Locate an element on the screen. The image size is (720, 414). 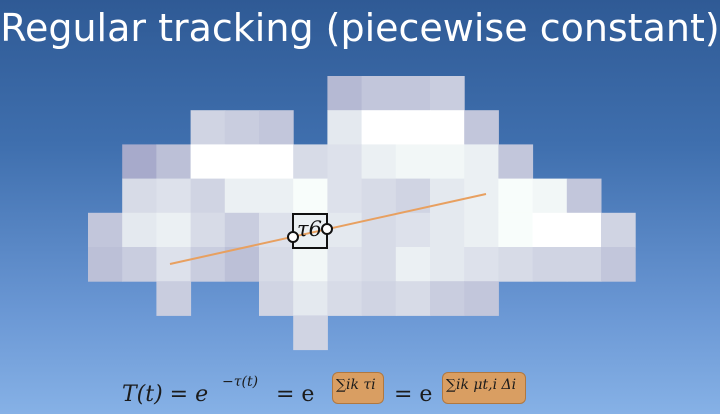
sum-tau-box is located at coordinates (358, 388).